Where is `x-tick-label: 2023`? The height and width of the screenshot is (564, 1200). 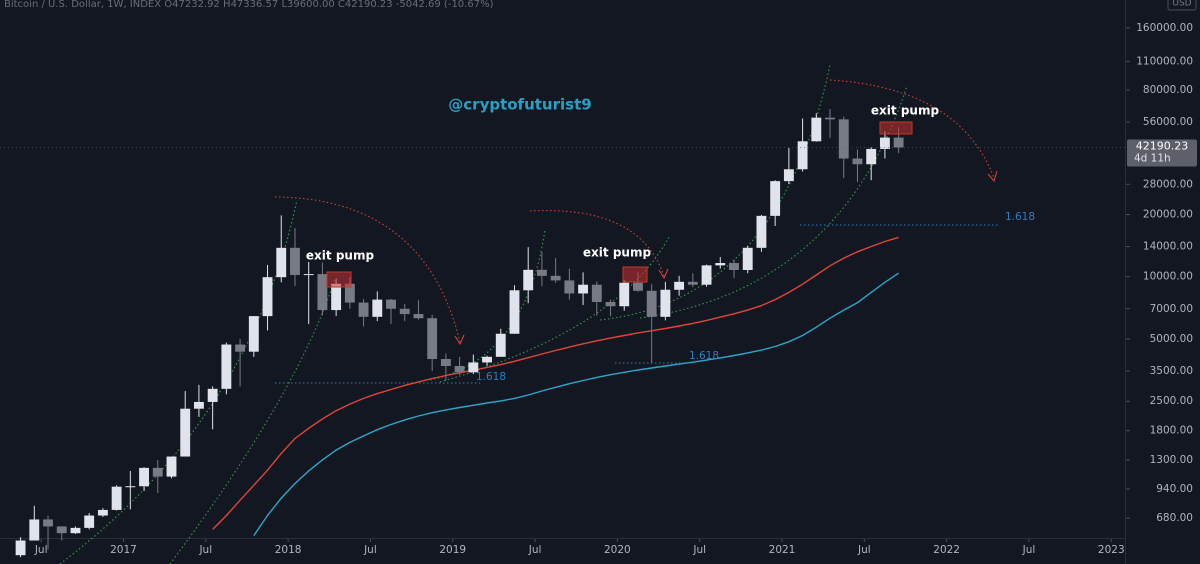
x-tick-label: 2023 is located at coordinates (1111, 550).